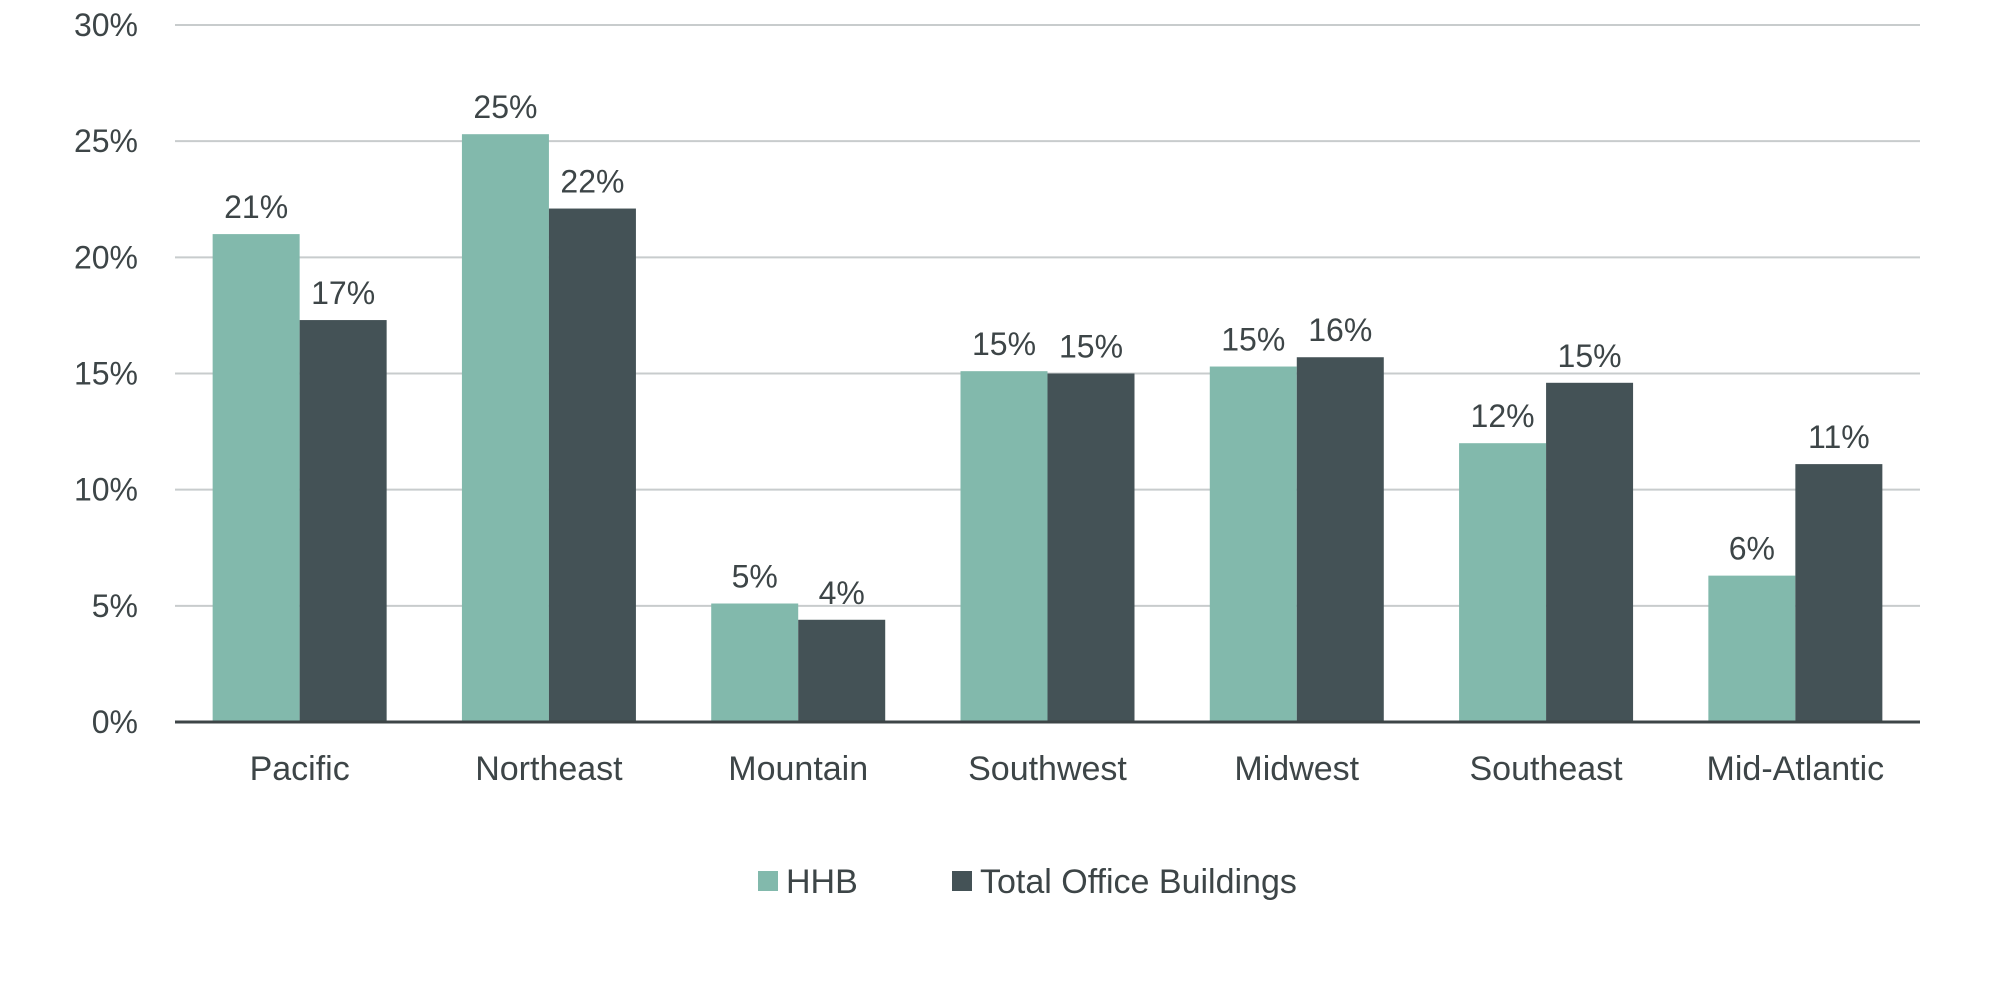 This screenshot has height=989, width=2004. What do you see at coordinates (343, 293) in the screenshot?
I see `data-label: 17%` at bounding box center [343, 293].